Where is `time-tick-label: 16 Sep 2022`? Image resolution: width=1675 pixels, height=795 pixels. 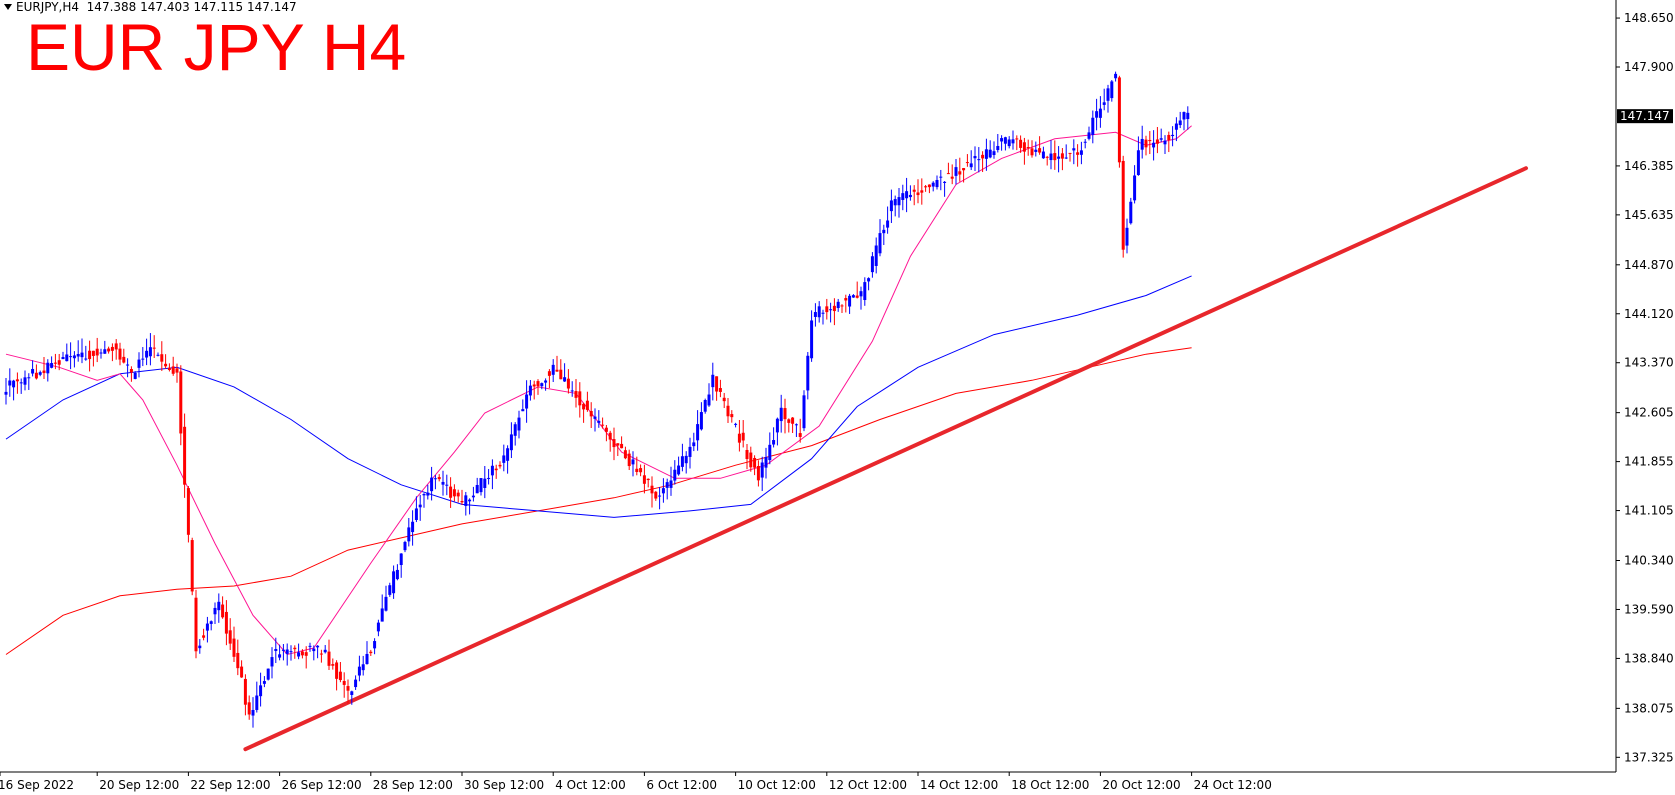
time-tick-label: 16 Sep 2022 is located at coordinates (37, 785).